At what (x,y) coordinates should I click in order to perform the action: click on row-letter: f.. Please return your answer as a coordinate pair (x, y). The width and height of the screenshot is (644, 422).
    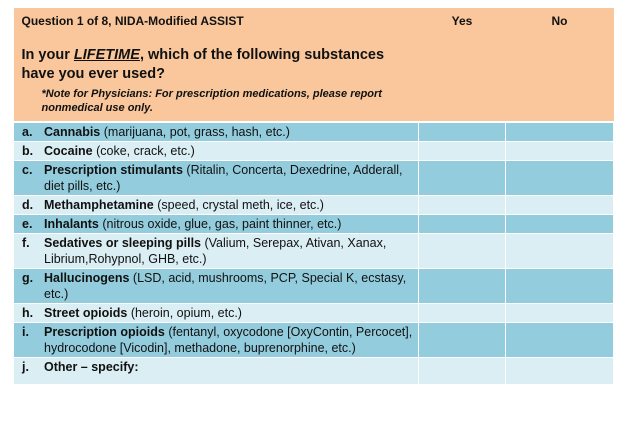
    Looking at the image, I should click on (26, 243).